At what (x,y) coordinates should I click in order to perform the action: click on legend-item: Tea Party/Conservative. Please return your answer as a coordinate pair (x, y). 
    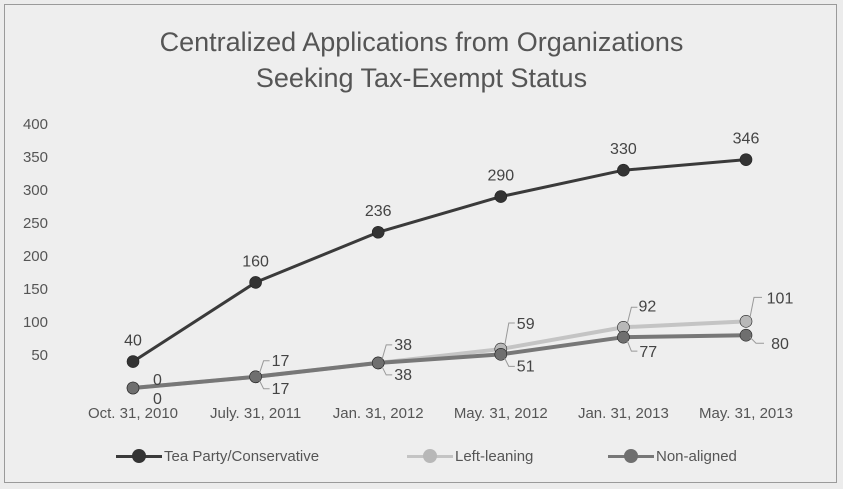
    Looking at the image, I should click on (217, 456).